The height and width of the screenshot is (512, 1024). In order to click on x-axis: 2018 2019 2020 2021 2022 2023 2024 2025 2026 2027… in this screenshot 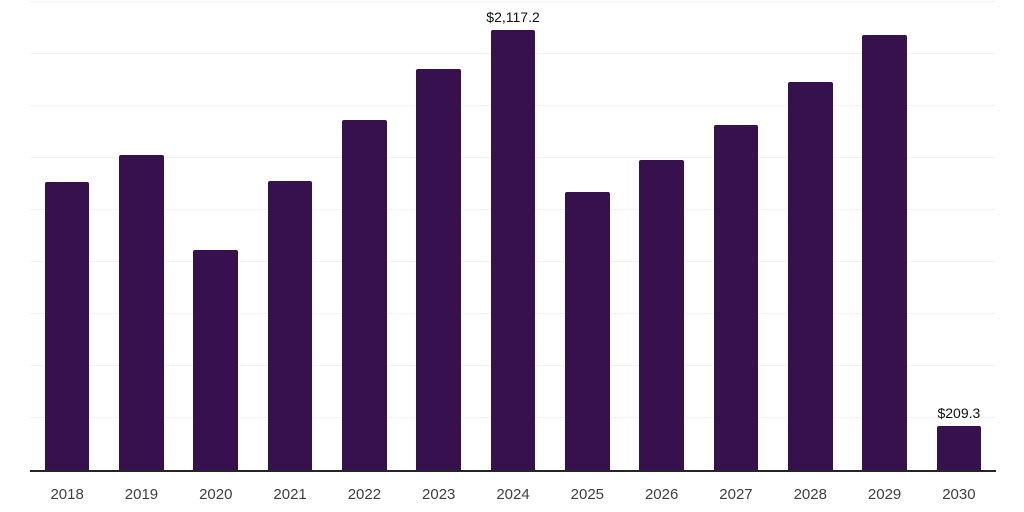, I will do `click(513, 493)`.